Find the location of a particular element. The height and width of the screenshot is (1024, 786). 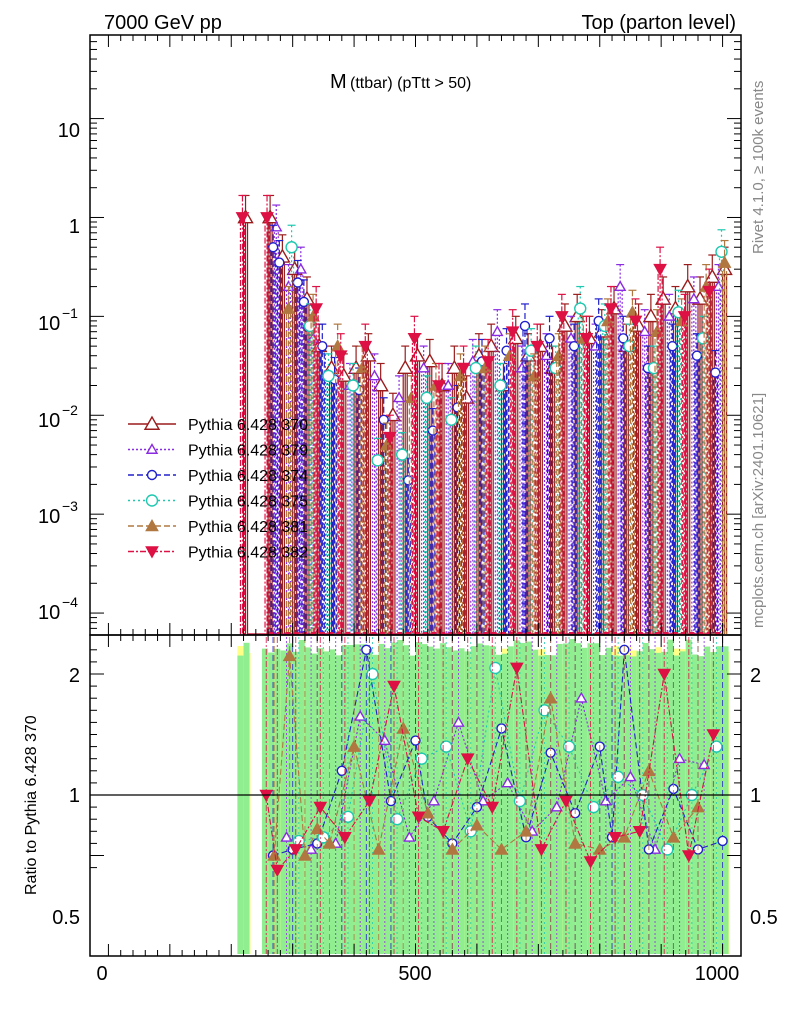

svg-text: −2 is located at coordinates (70, 410).